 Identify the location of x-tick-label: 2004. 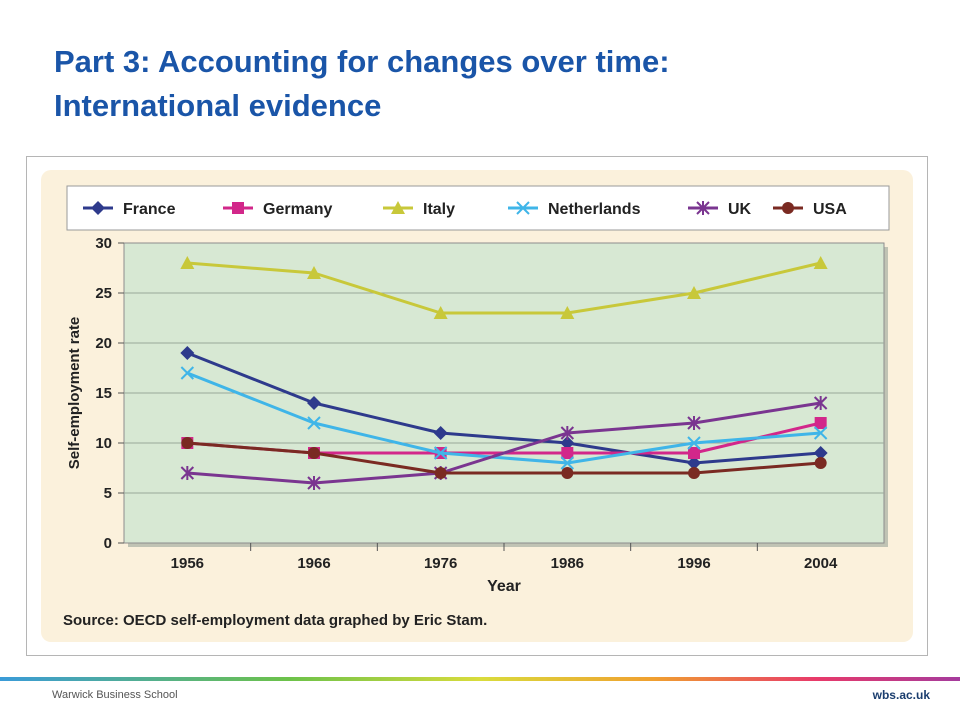
(821, 563).